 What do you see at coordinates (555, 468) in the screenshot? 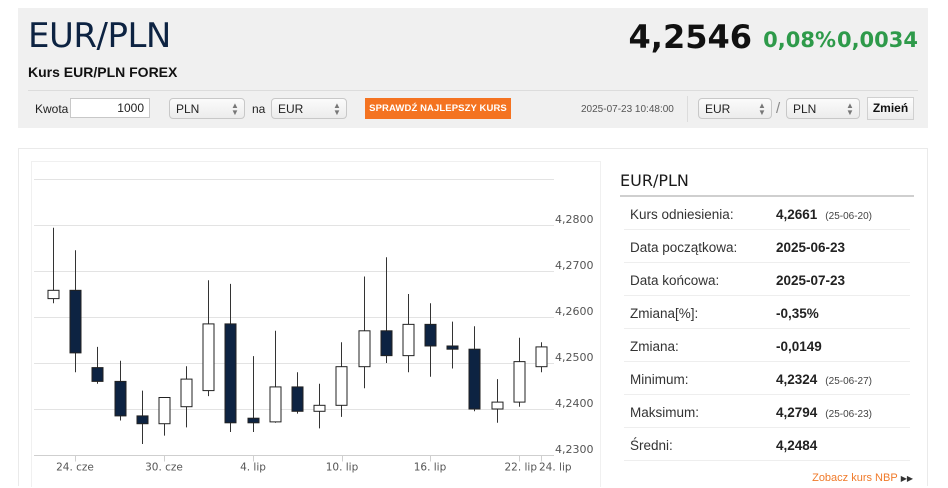
I see `x-axis-label: 24. lip` at bounding box center [555, 468].